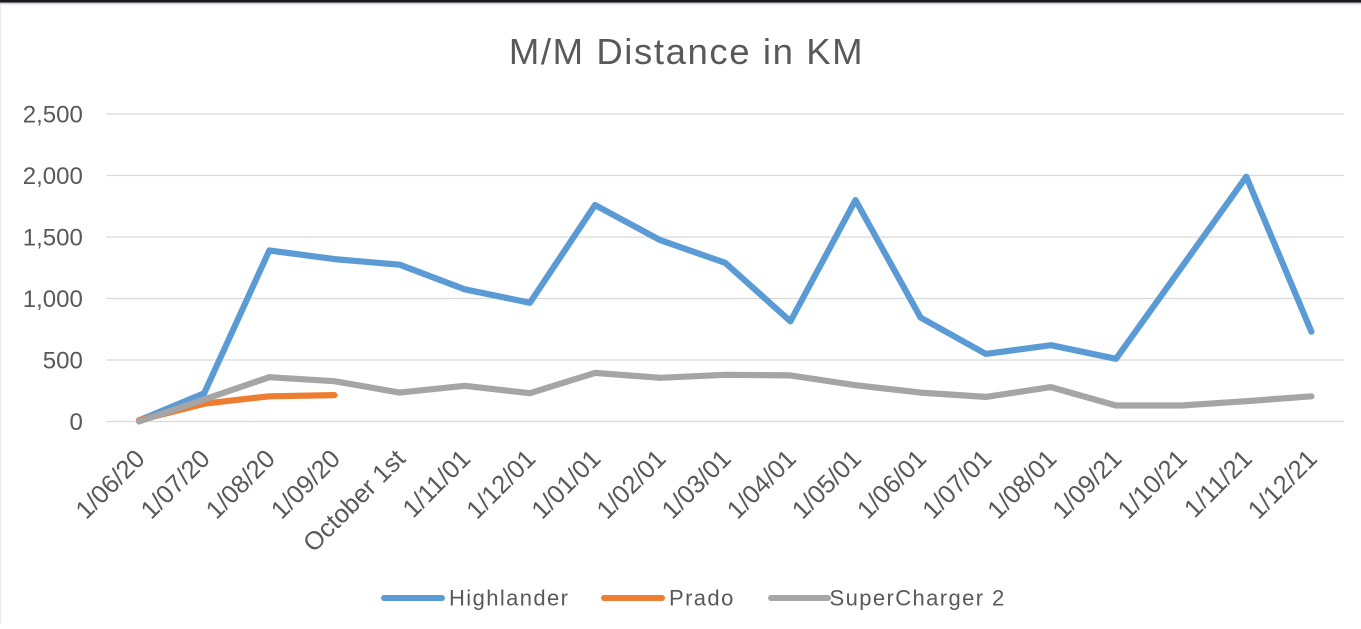  What do you see at coordinates (53, 115) in the screenshot?
I see `svg-text: 2,500` at bounding box center [53, 115].